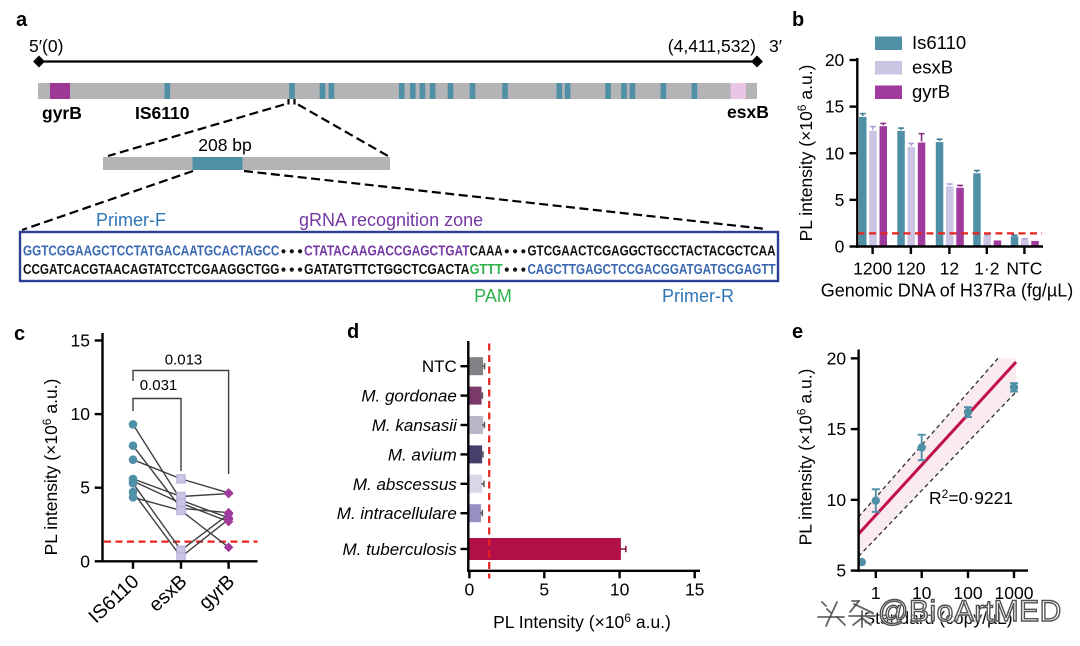  What do you see at coordinates (405, 484) in the screenshot?
I see `svg-text: M. abscessus` at bounding box center [405, 484].